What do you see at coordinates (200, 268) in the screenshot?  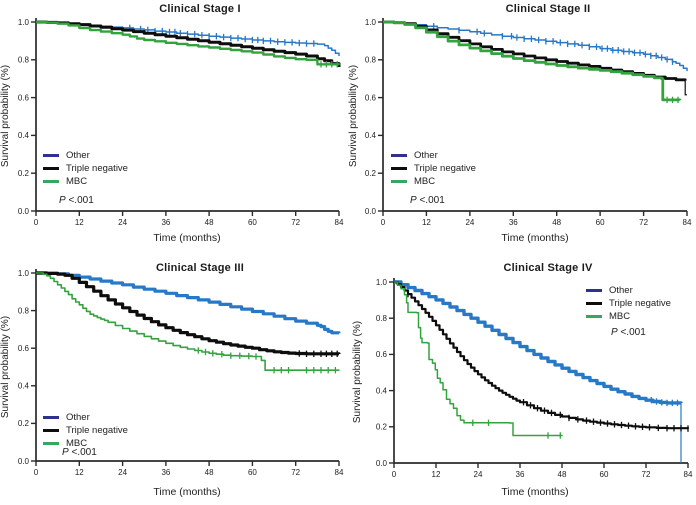 I see `panel-title: Clinical Stage III` at bounding box center [200, 268].